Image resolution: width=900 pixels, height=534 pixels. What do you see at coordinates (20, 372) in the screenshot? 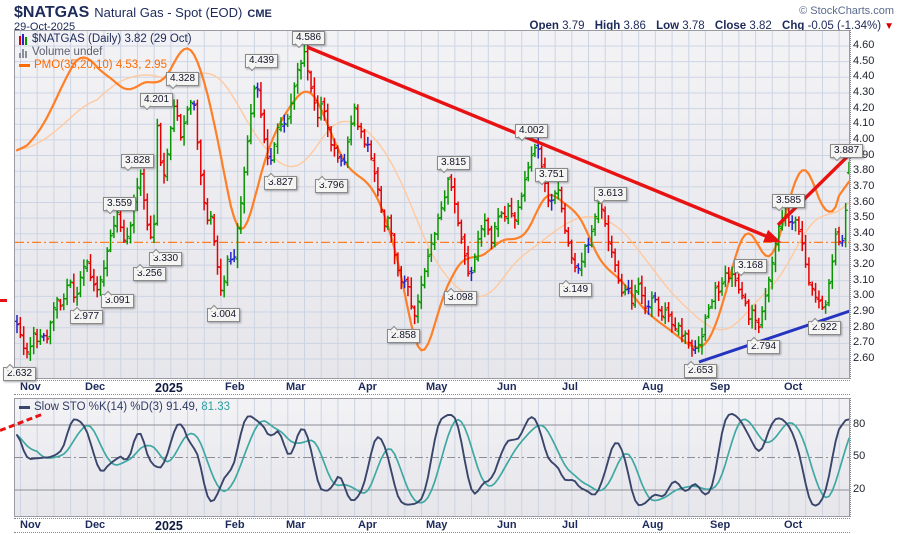
I see `price-callout-label: 2.632` at bounding box center [20, 372].